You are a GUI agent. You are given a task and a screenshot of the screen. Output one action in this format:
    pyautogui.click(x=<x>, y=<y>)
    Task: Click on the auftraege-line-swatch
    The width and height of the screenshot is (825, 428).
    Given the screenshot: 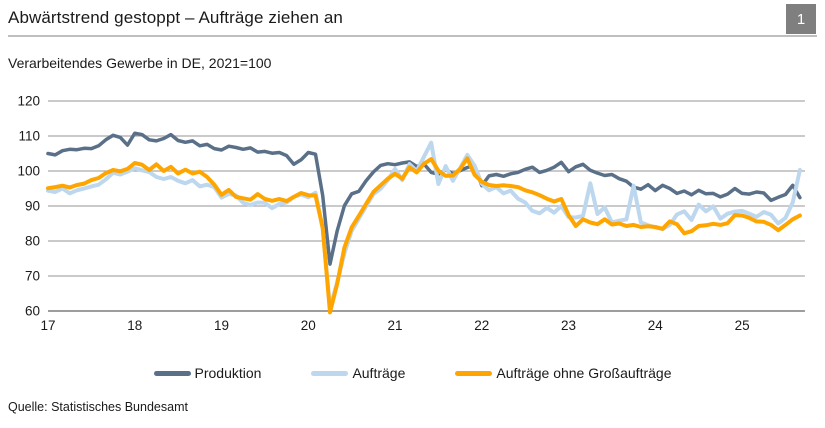 What is the action you would take?
    pyautogui.click(x=330, y=373)
    